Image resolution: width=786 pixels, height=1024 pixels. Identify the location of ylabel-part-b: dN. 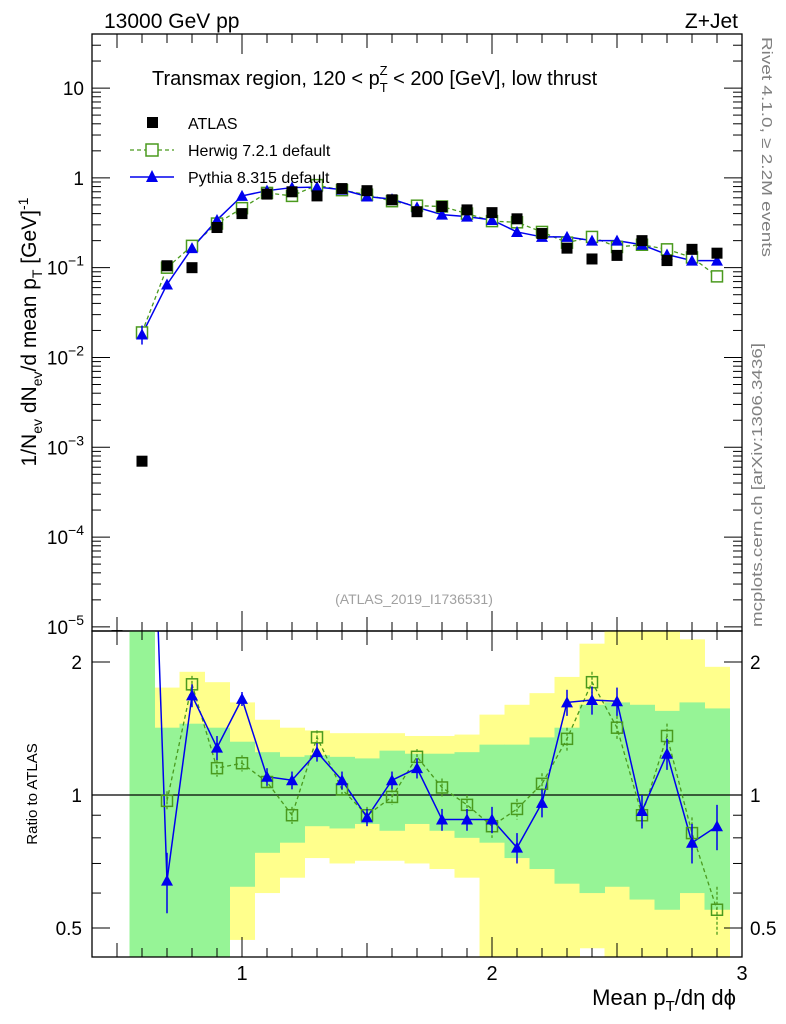
(29, 402).